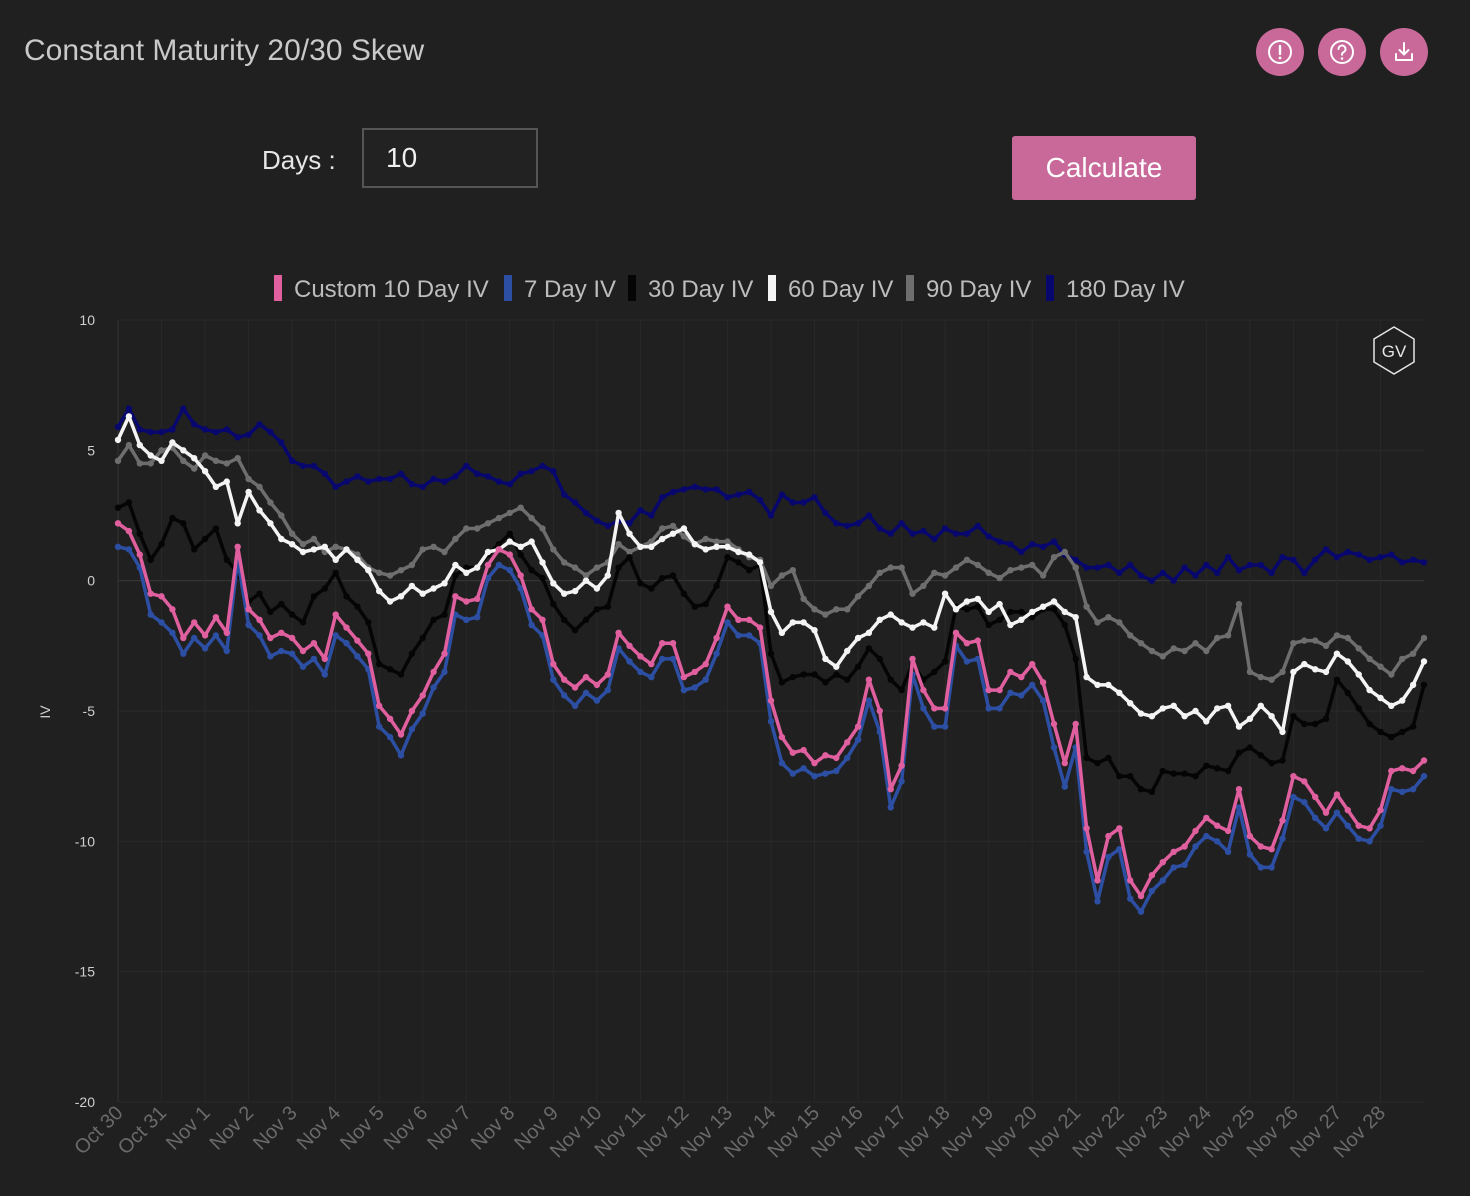  Describe the element at coordinates (45, 712) in the screenshot. I see `y-axis-label: IV` at that location.